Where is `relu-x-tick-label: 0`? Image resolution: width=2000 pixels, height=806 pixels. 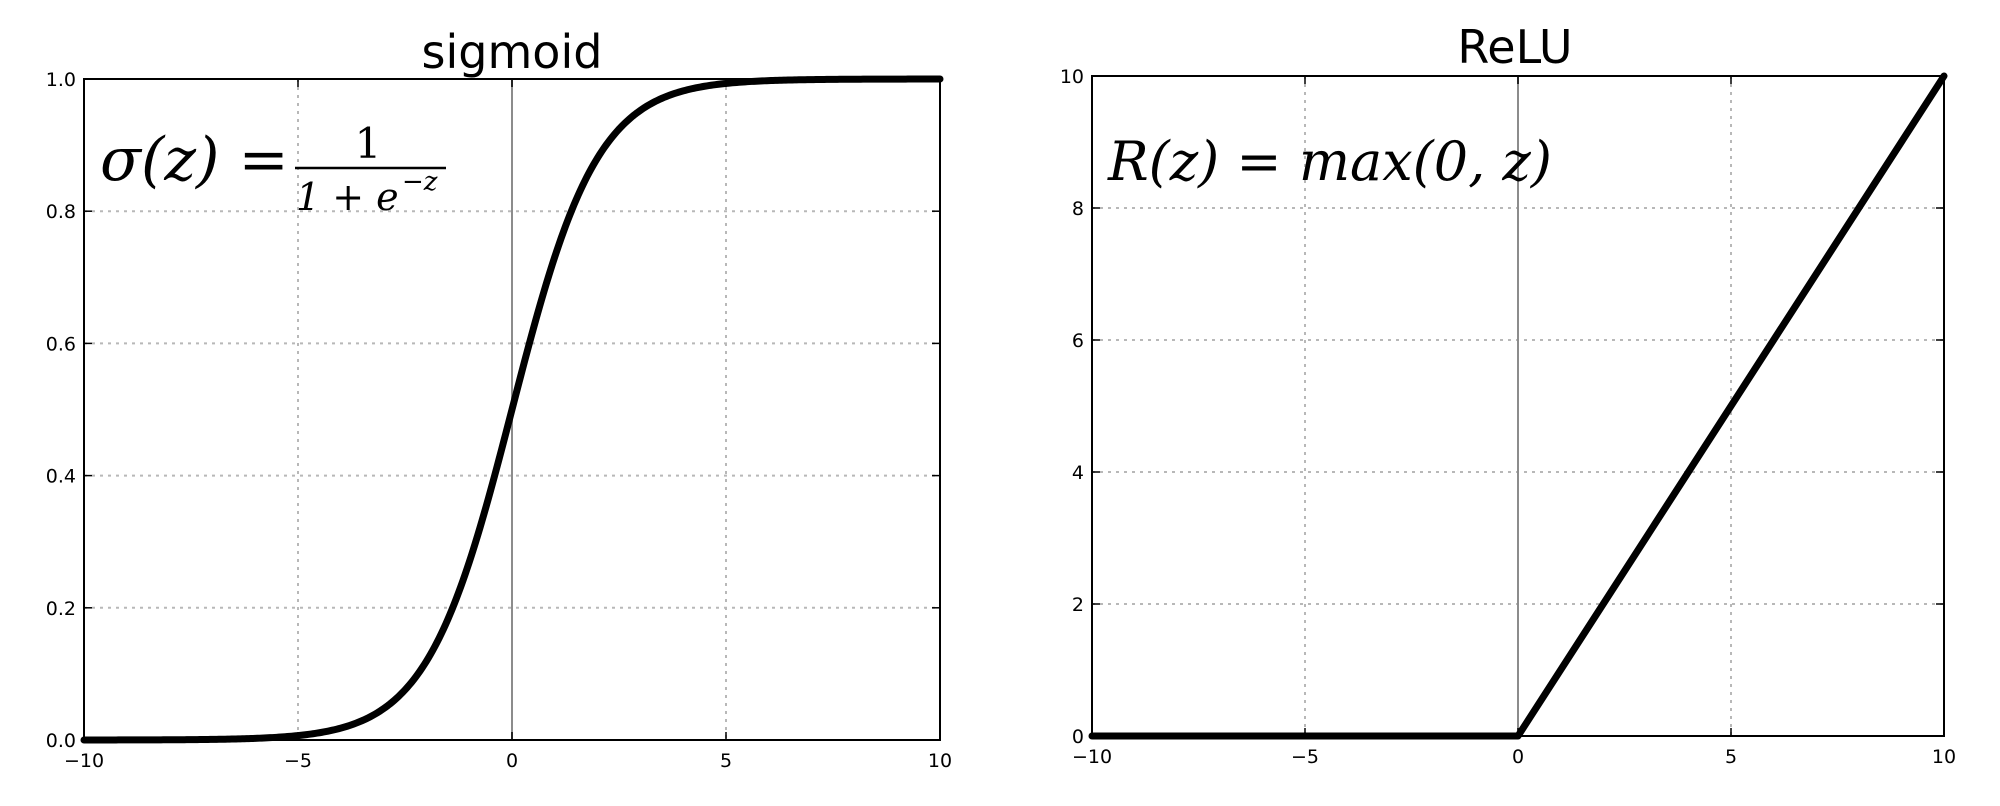
relu-x-tick-label: 0 is located at coordinates (1518, 757).